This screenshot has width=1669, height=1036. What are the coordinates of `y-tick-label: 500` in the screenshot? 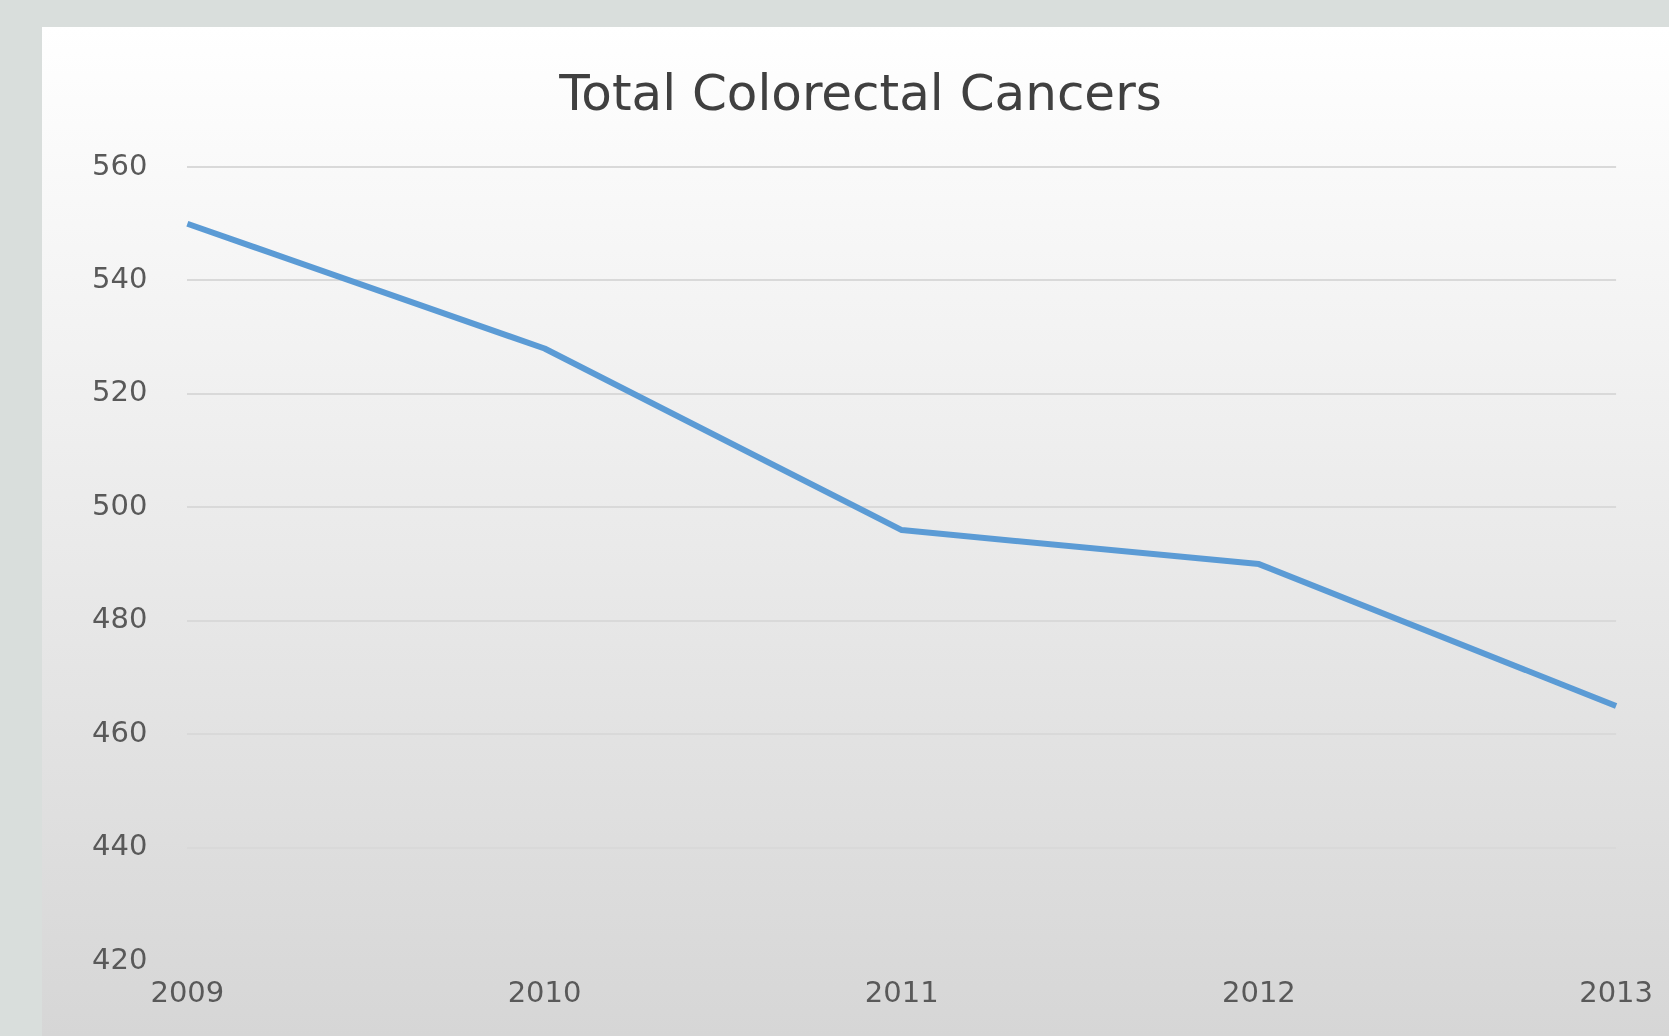 It's located at (119, 504).